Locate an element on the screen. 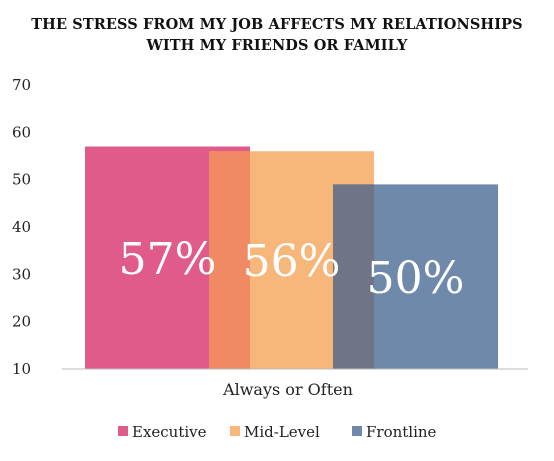 This screenshot has width=554, height=461. y-tick-label: 70 is located at coordinates (21, 85).